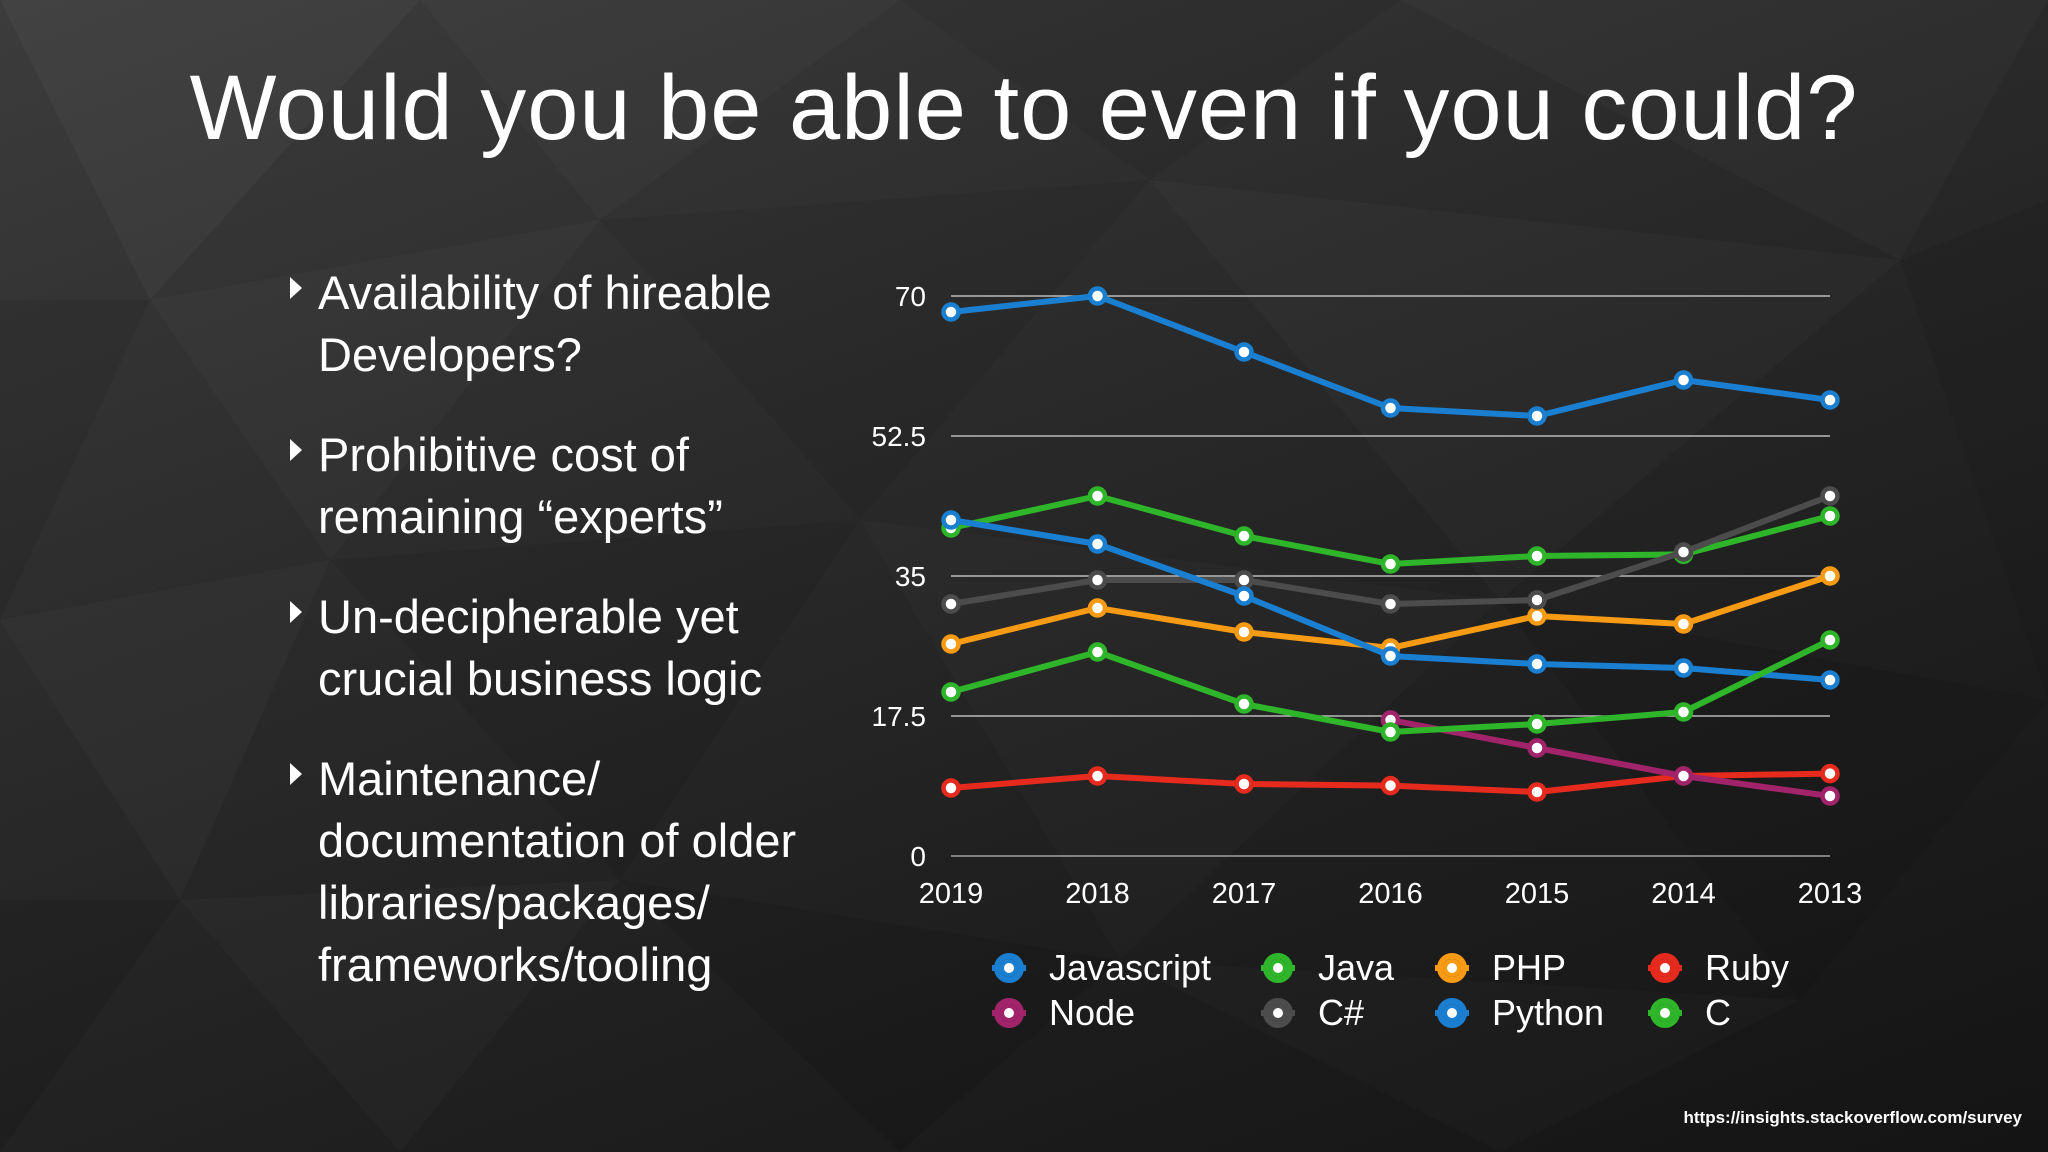 This screenshot has height=1152, width=2048. Describe the element at coordinates (1009, 968) in the screenshot. I see `legend-dot-javascript` at that location.